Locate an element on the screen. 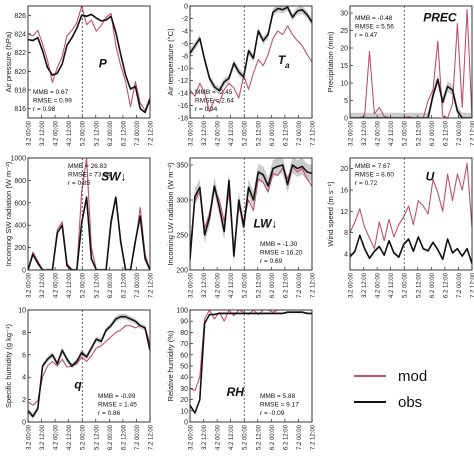 The height and width of the screenshot is (459, 474). stats-line: MMB = -2.45 is located at coordinates (214, 92).